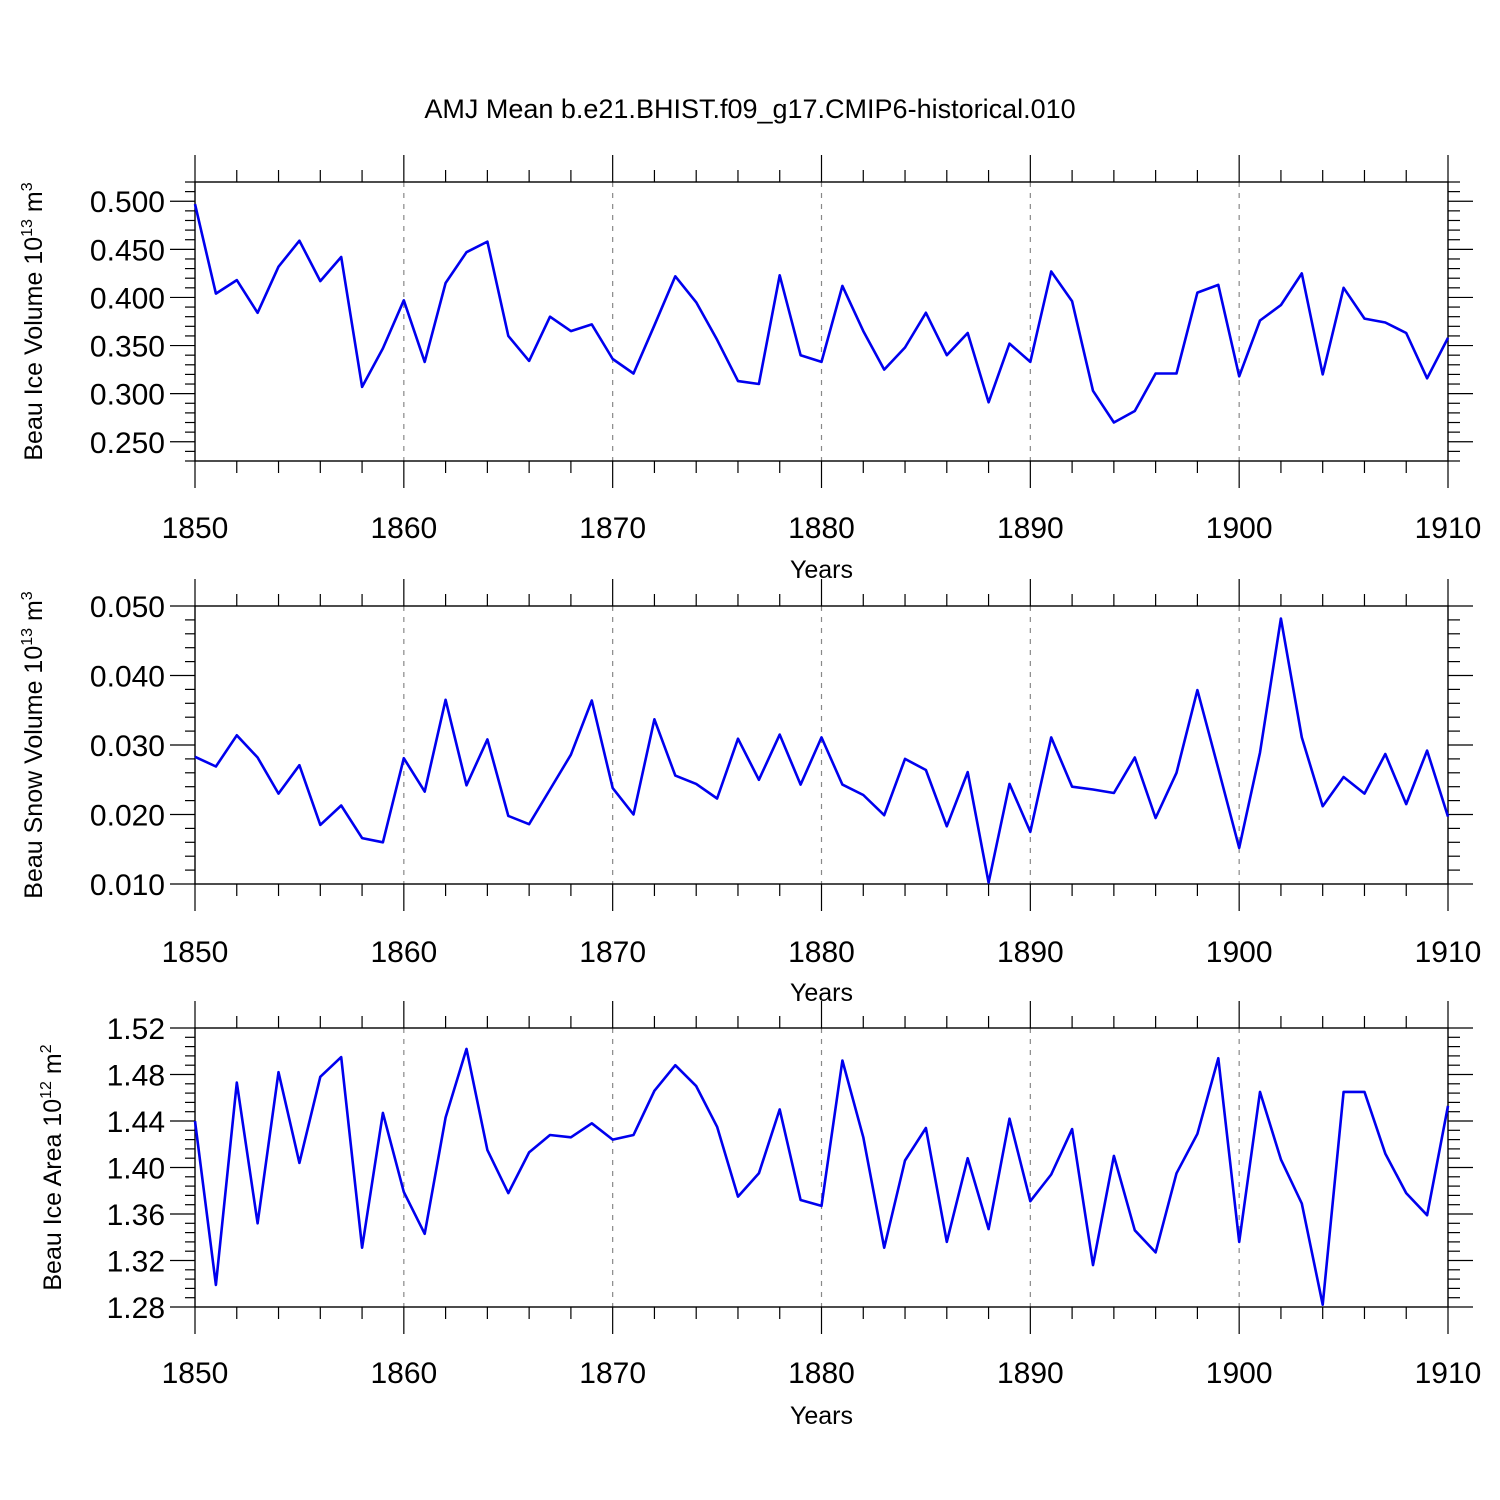  I want to click on y-tick-label: 0.250, so click(127, 443).